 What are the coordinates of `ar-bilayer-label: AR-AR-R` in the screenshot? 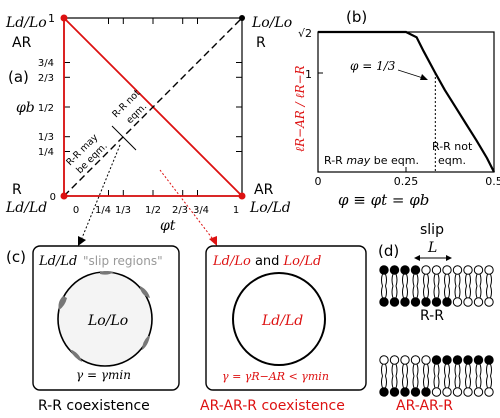 It's located at (424, 406).